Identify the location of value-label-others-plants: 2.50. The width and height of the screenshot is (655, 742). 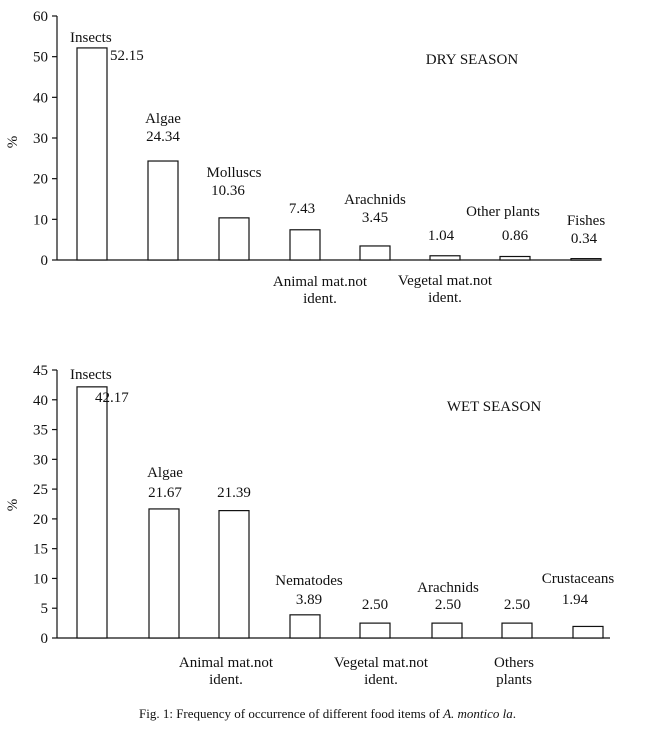
(517, 605).